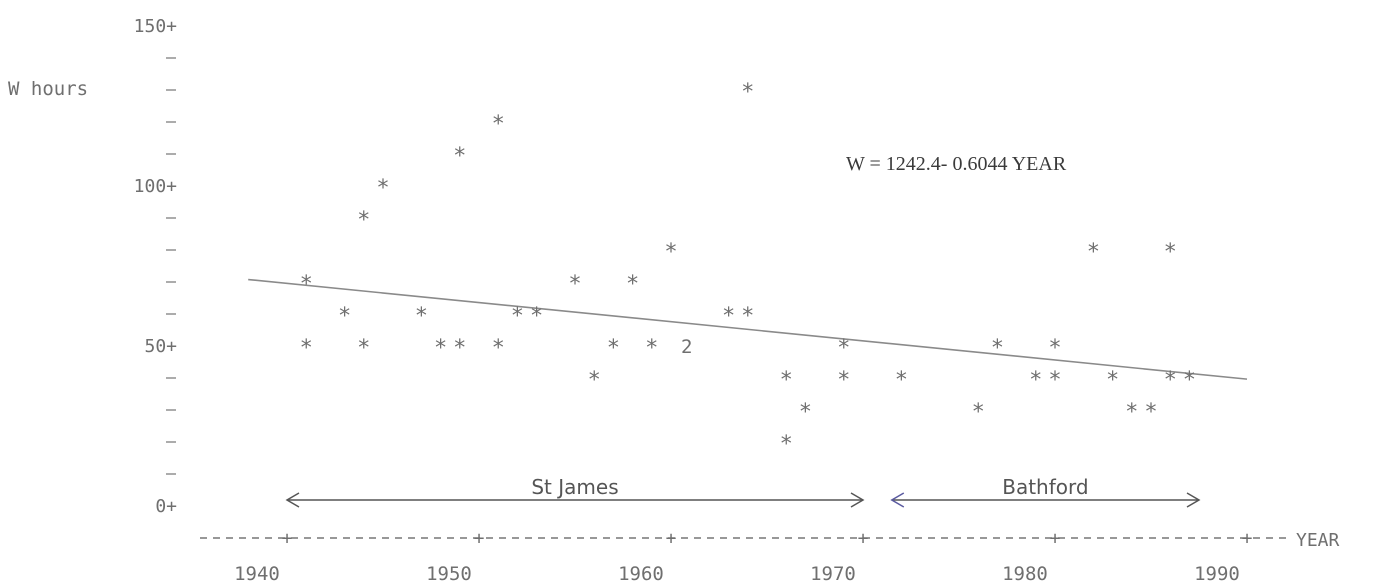  What do you see at coordinates (1217, 573) in the screenshot?
I see `x-tick-label: 1990` at bounding box center [1217, 573].